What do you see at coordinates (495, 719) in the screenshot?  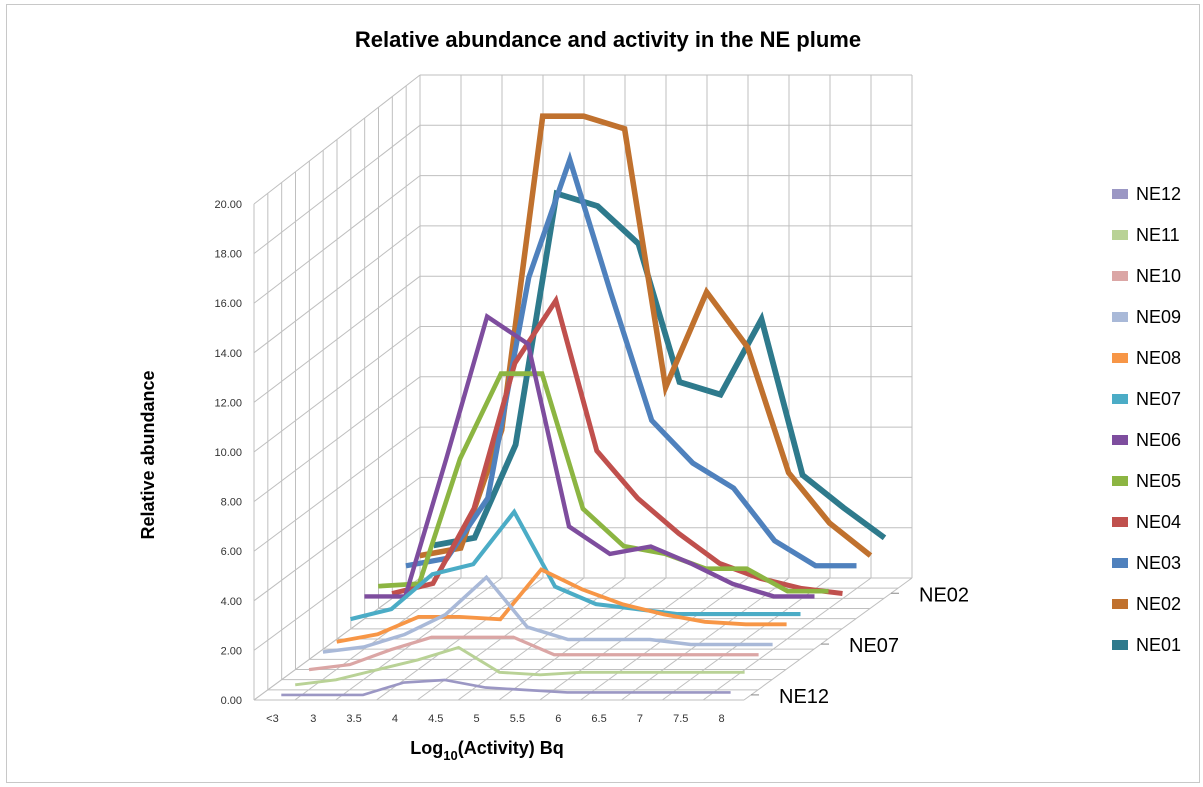 I see `x-axis-ticks: <3 3 3.5 4 4.5 5 5.5 6 6.5 7 7.5 8` at bounding box center [495, 719].